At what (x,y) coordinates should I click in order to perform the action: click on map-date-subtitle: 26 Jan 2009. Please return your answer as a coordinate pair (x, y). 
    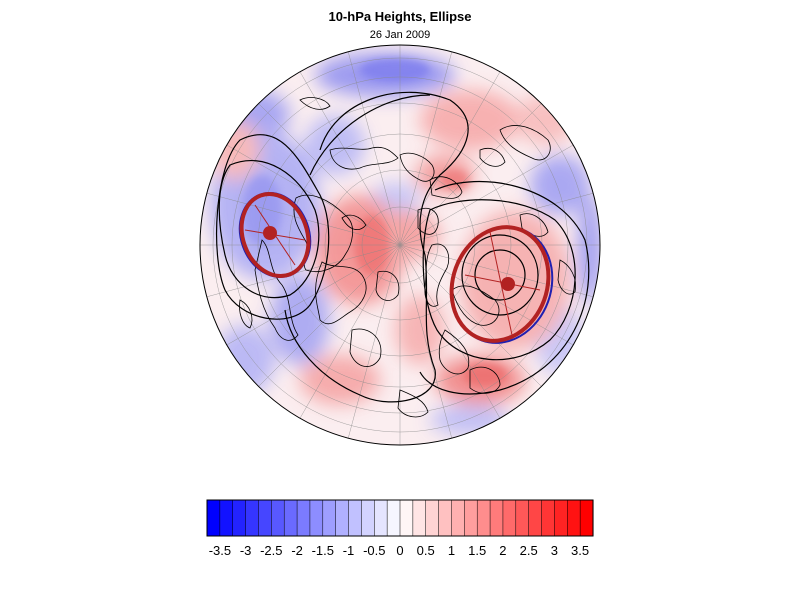
    Looking at the image, I should click on (400, 35).